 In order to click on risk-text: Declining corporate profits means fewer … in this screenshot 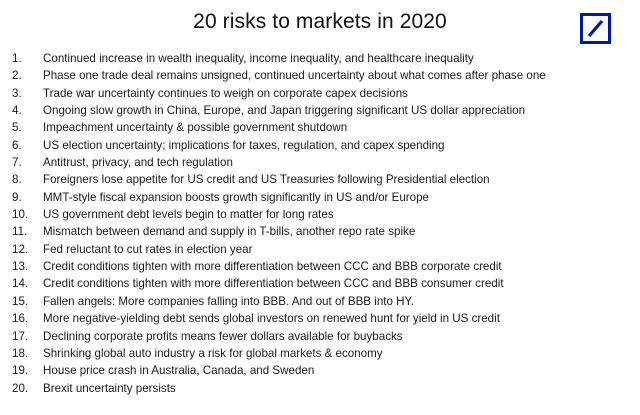, I will do `click(223, 336)`.